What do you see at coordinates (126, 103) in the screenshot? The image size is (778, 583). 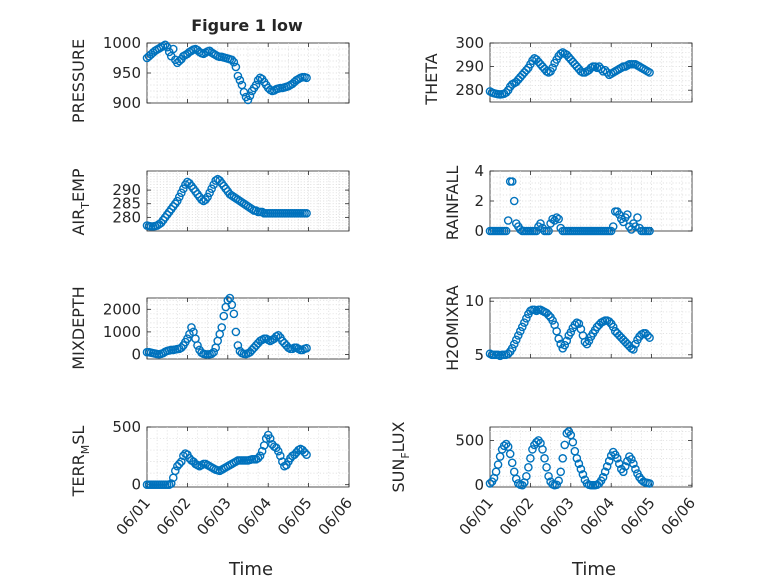 I see `y-tick-label: 900` at bounding box center [126, 103].